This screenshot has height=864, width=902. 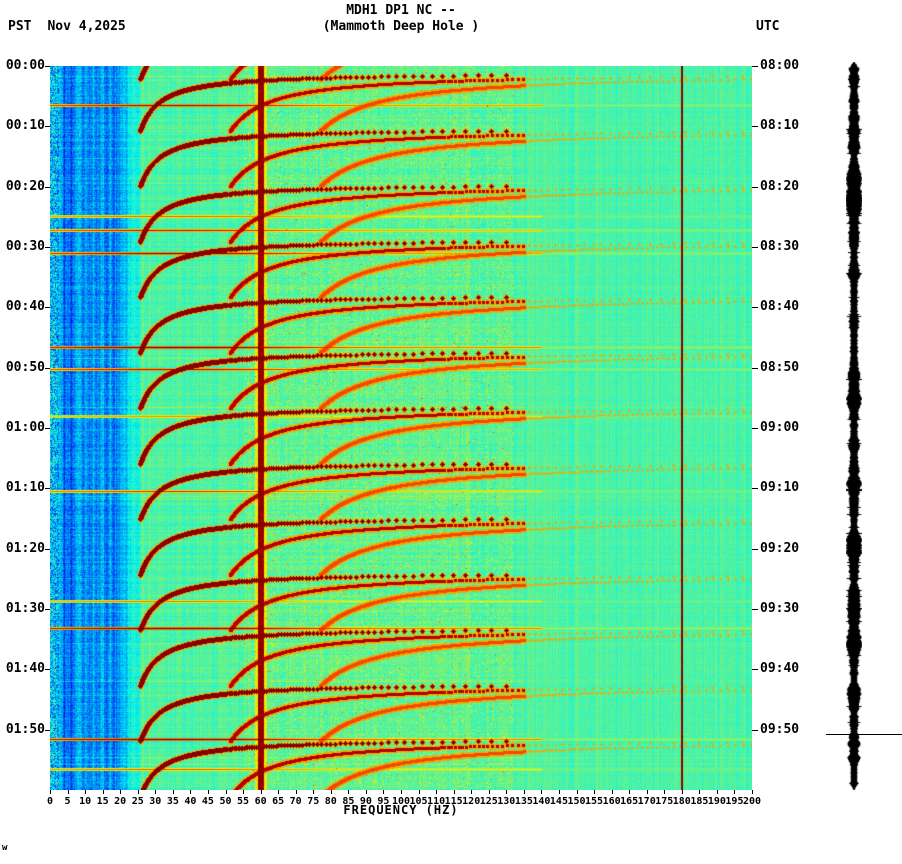 I want to click on time-label-pst: 01:10, so click(x=25, y=488).